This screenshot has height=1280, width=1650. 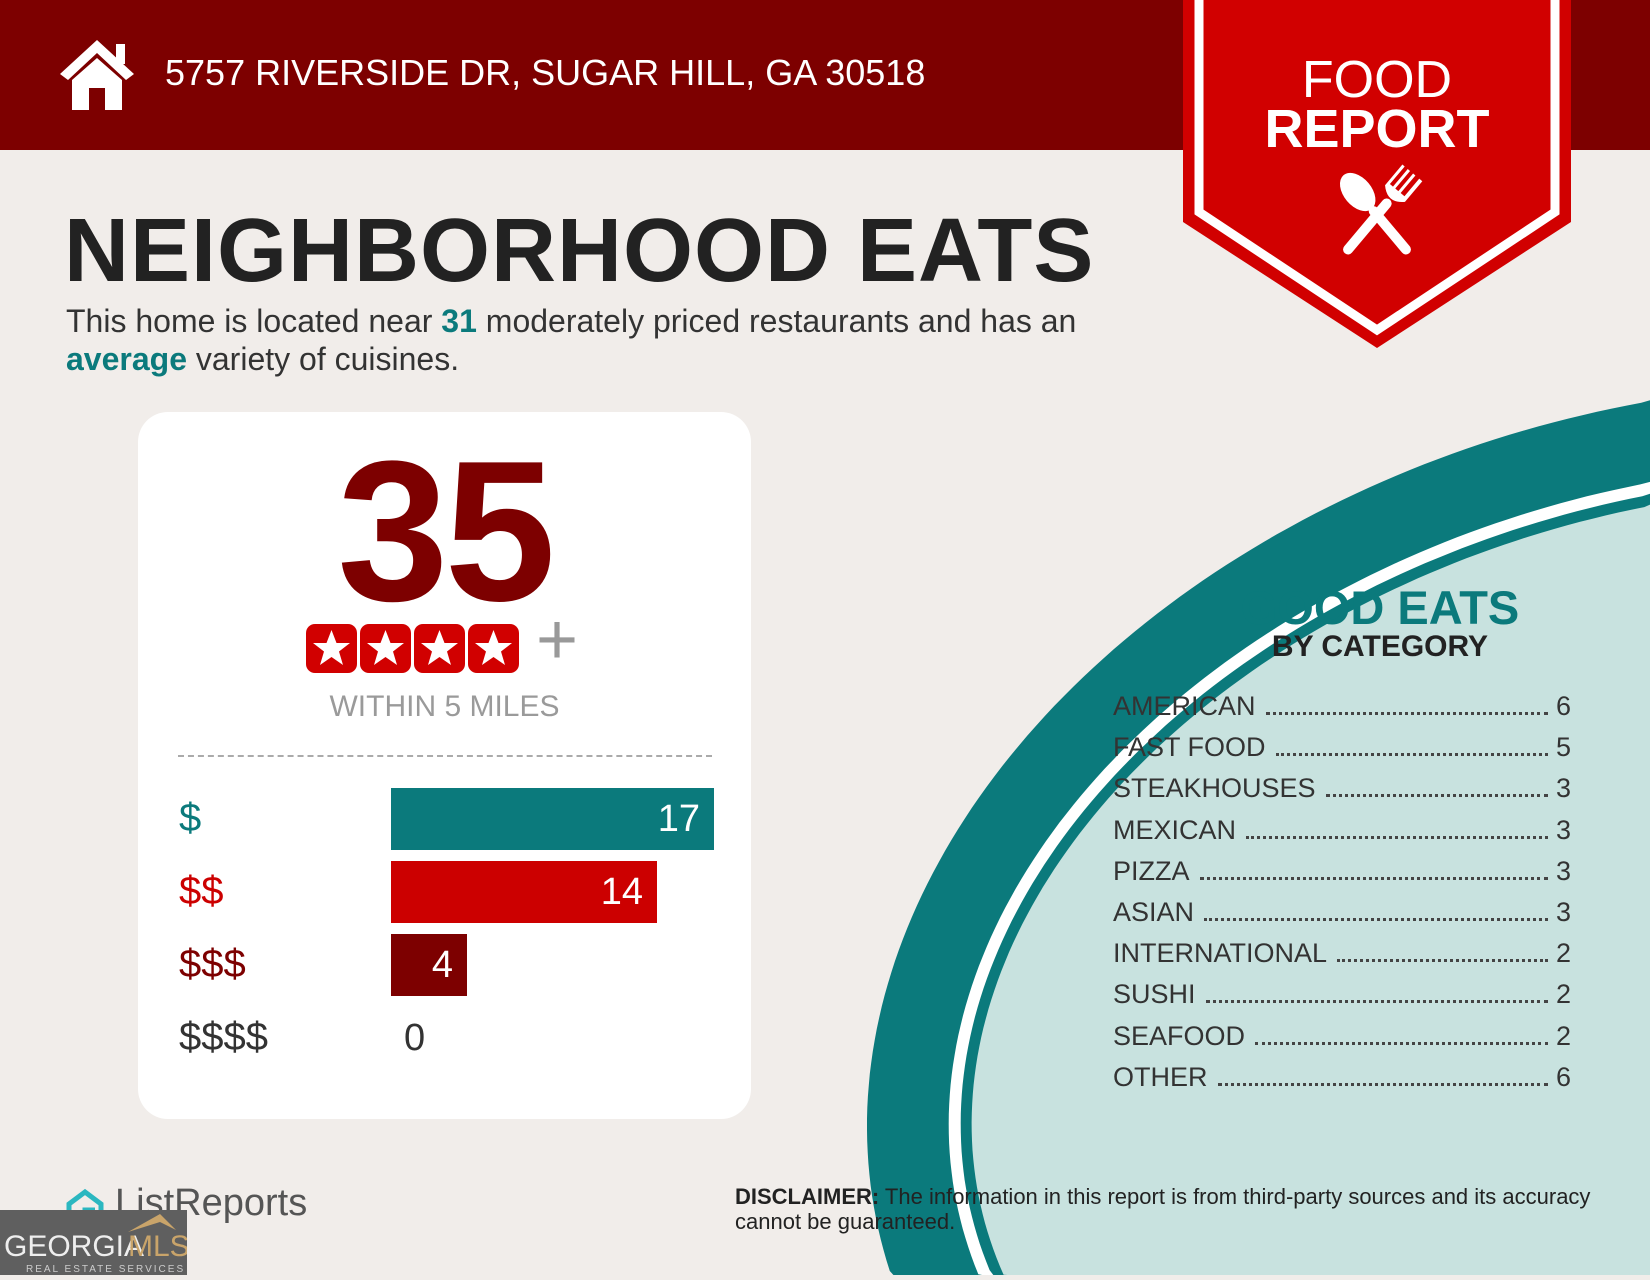 What do you see at coordinates (1342, 911) in the screenshot?
I see `category-row: ASIAN 3` at bounding box center [1342, 911].